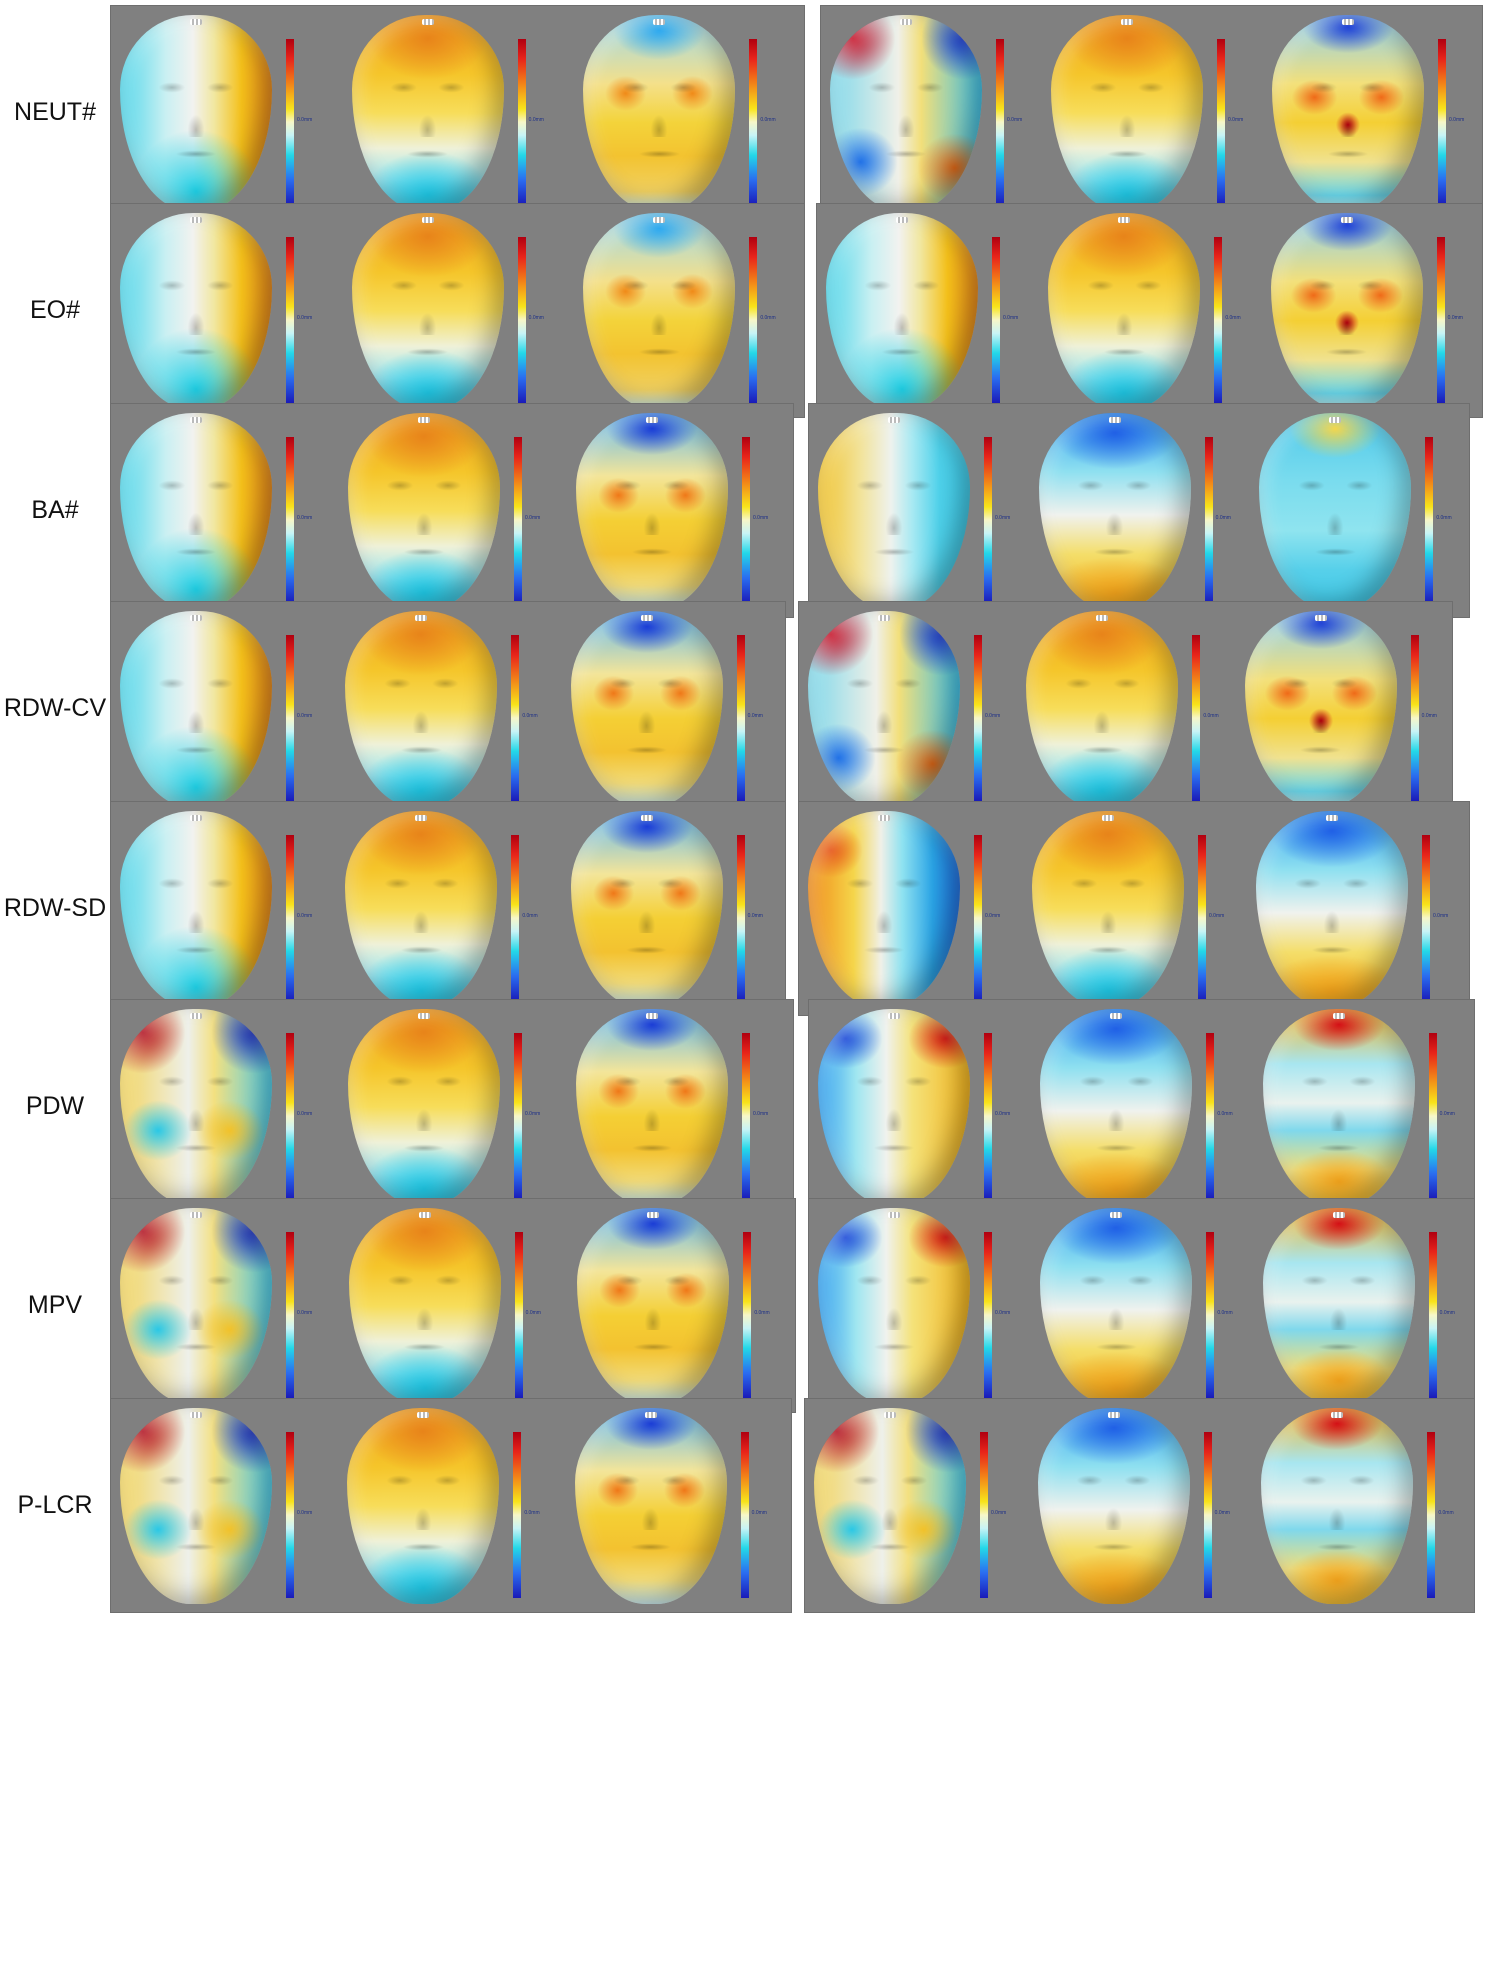 The height and width of the screenshot is (1966, 1488). What do you see at coordinates (744, 908) in the screenshot?
I see `figure-row: RDW-SD 0.0mm 0.0mm 0.0mm 0.0mm 0.0mm 0.0mm` at bounding box center [744, 908].